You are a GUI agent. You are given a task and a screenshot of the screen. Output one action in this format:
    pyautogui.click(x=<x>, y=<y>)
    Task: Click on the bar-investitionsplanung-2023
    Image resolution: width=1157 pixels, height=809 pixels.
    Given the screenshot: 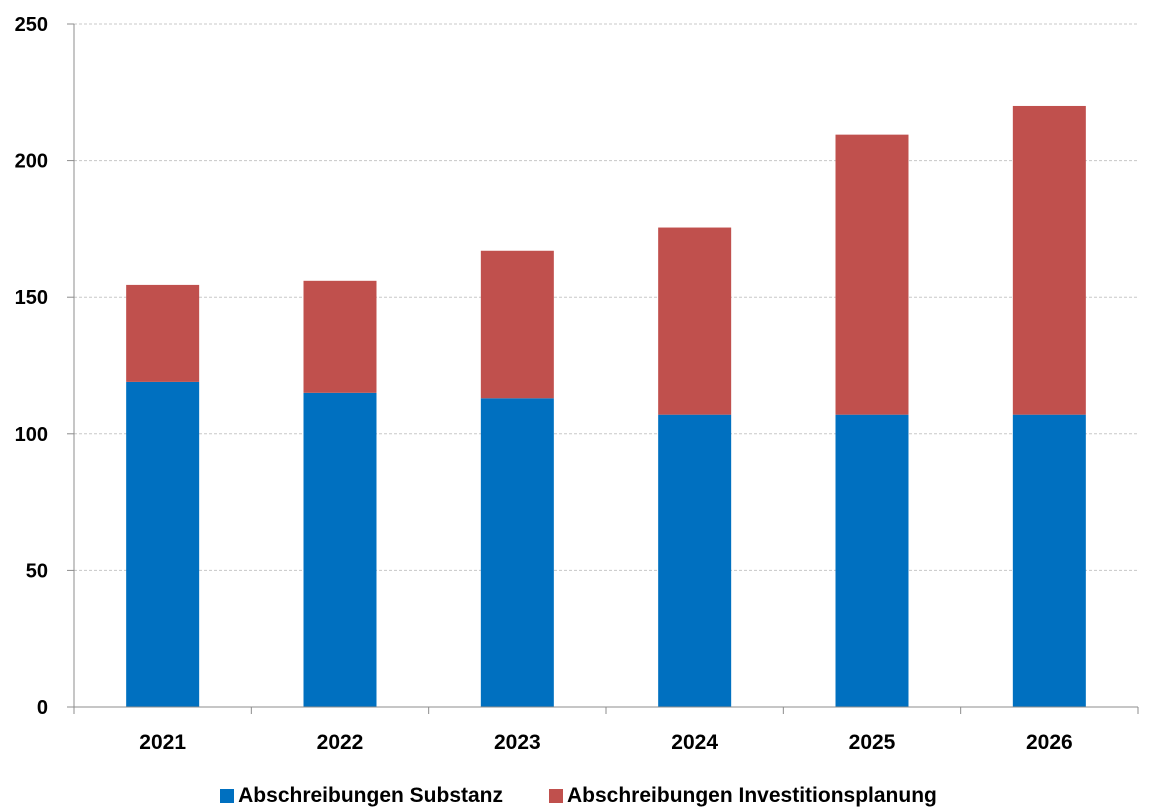 What is the action you would take?
    pyautogui.click(x=517, y=324)
    